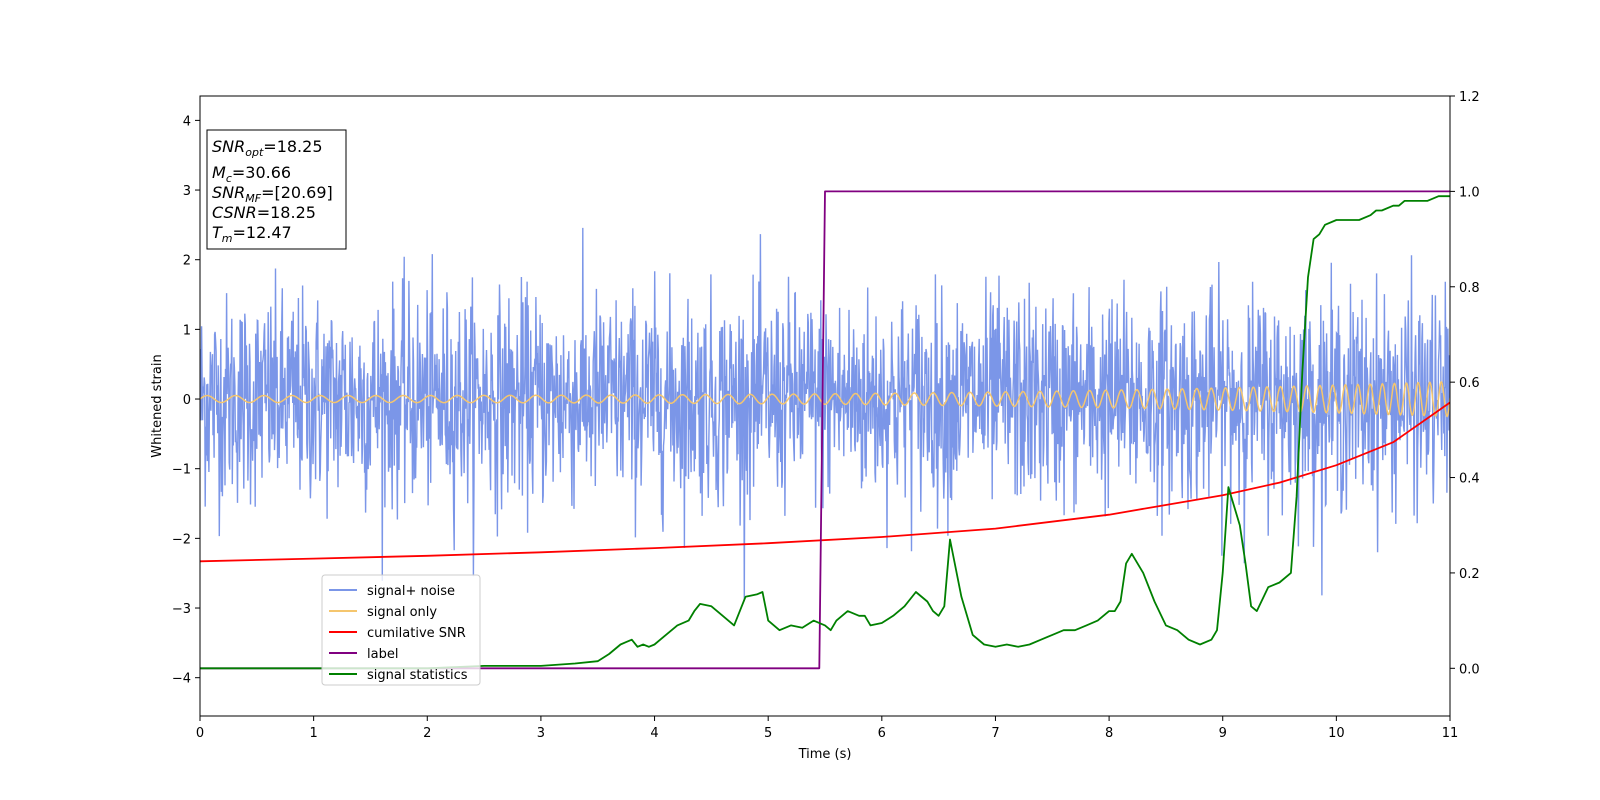 This screenshot has width=1600, height=800. Describe the element at coordinates (251, 174) in the screenshot. I see `info-mc: Mc=30.66` at that location.